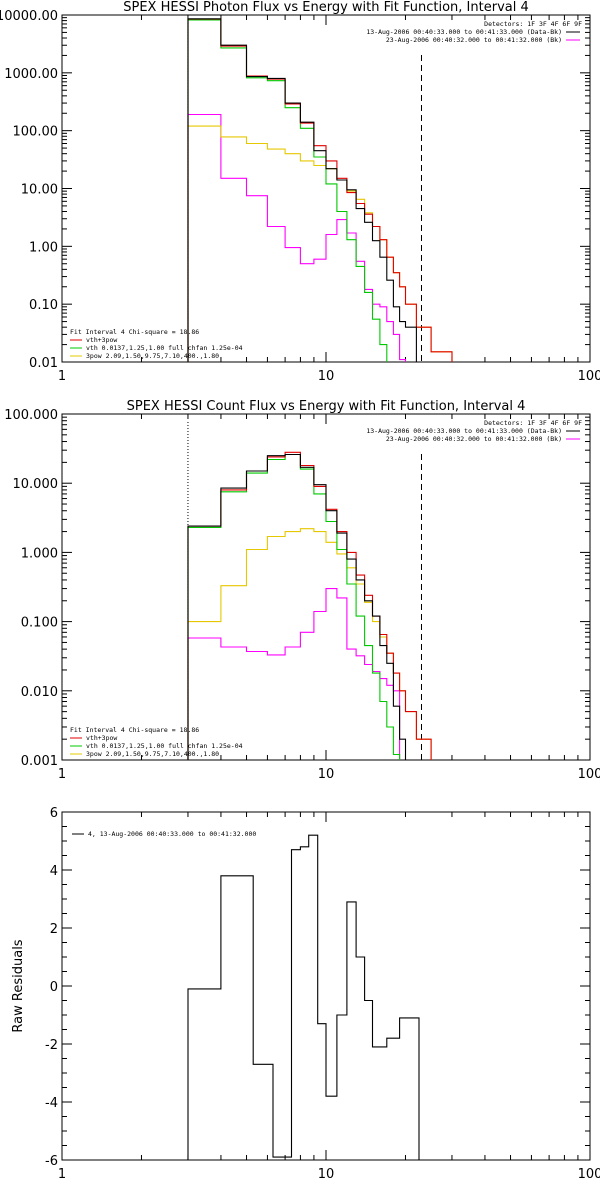  What do you see at coordinates (43, 247) in the screenshot?
I see `y-tick-label: 1.00` at bounding box center [43, 247].